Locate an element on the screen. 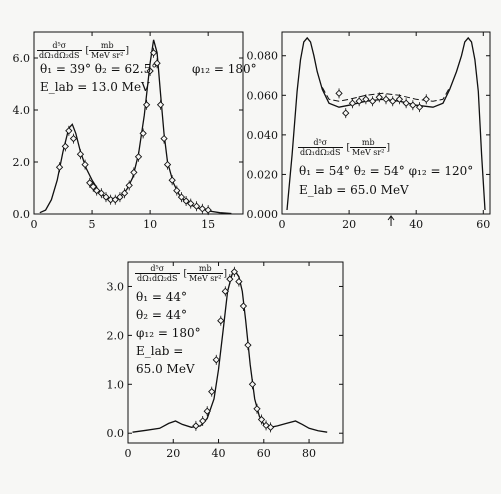 Image resolution: width=501 pixels, height=494 pixels. y-tick-label: 4.0 is located at coordinates (22, 110).